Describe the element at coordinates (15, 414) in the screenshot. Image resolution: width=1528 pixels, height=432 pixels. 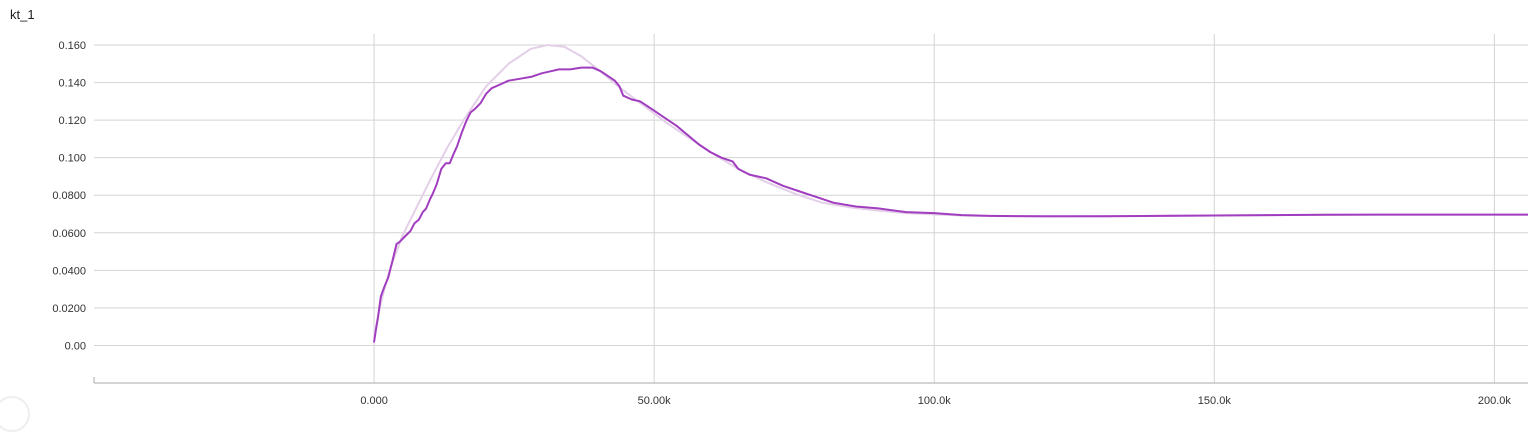
I see `corner-circle-icon` at that location.